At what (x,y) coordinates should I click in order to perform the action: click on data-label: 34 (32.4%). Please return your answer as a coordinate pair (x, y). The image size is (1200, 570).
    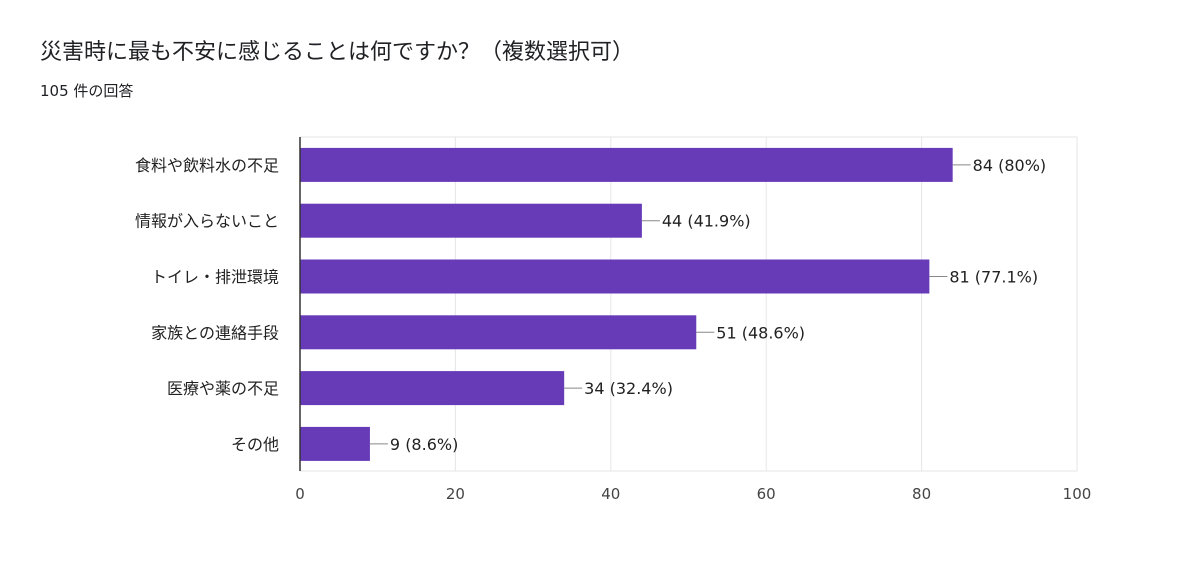
    Looking at the image, I should click on (628, 388).